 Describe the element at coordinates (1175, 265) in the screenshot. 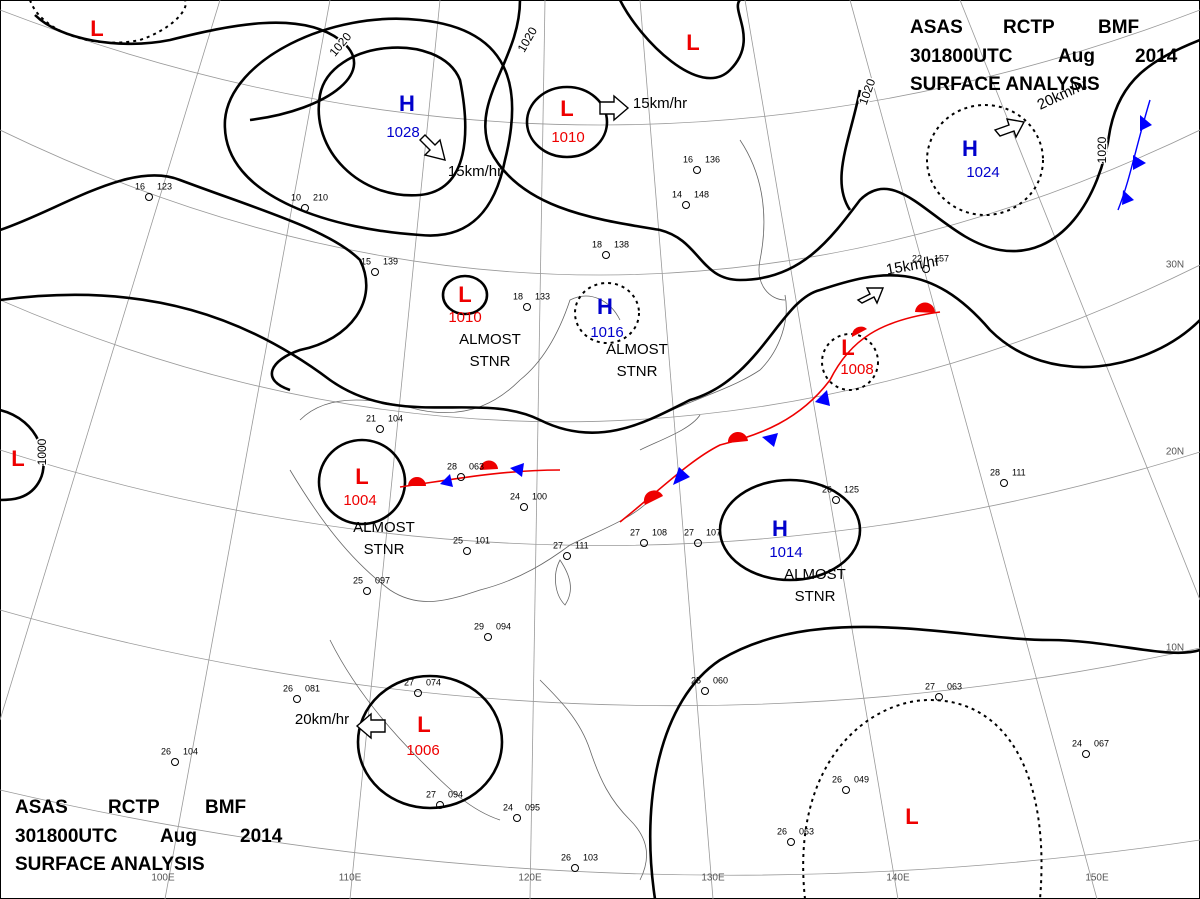

I see `grid-label: 30N` at that location.